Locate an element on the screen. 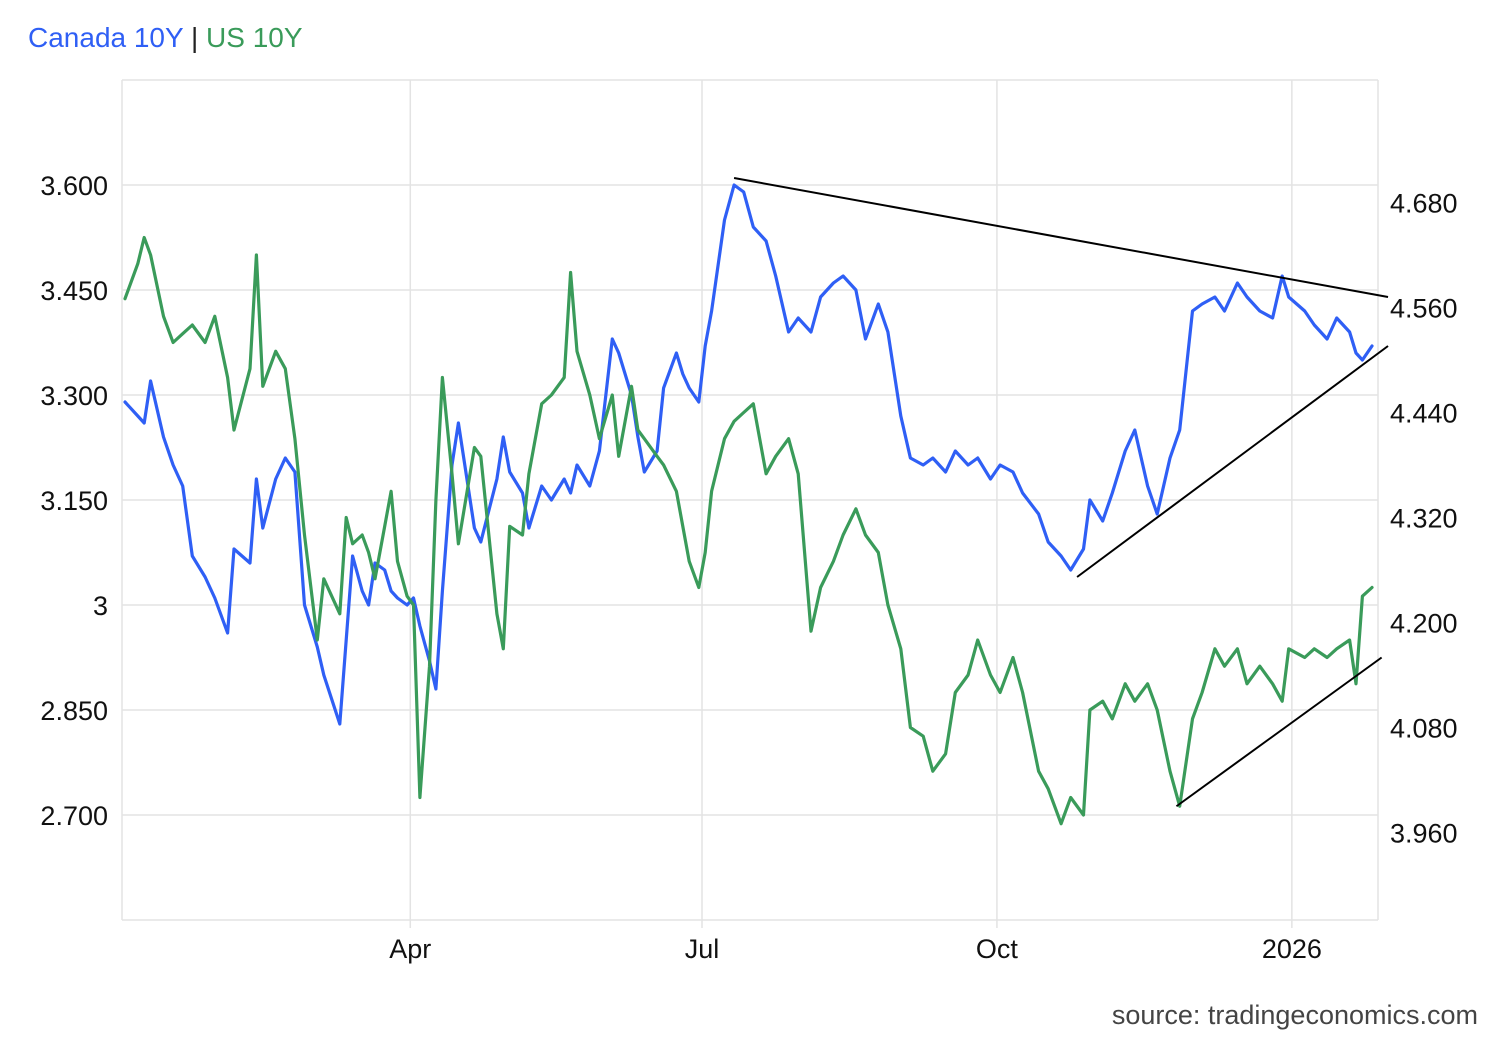  left-tick-label: 3.450 is located at coordinates (74, 291).